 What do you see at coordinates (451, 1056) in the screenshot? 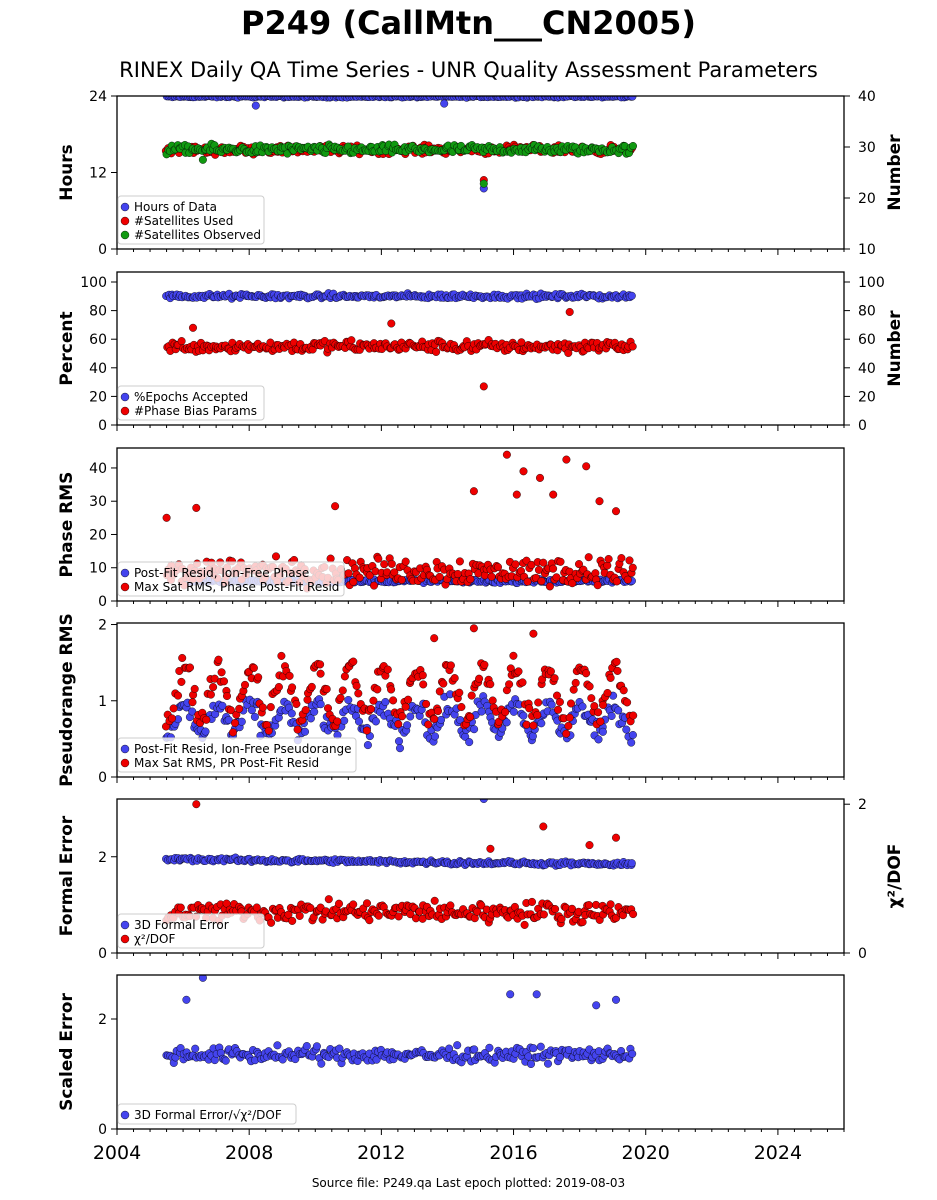
I see `panel-5: 0 2 Scaled Error 3D Formal Error/√χ²/DOF` at bounding box center [451, 1056].